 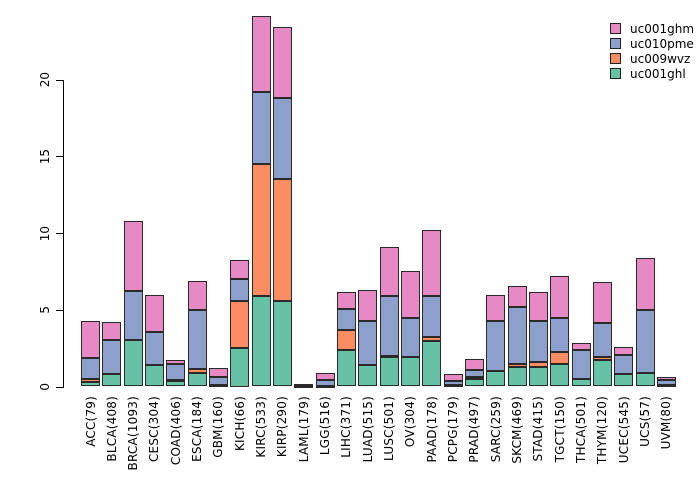 I want to click on legend-label: uc010pme, so click(x=662, y=43).